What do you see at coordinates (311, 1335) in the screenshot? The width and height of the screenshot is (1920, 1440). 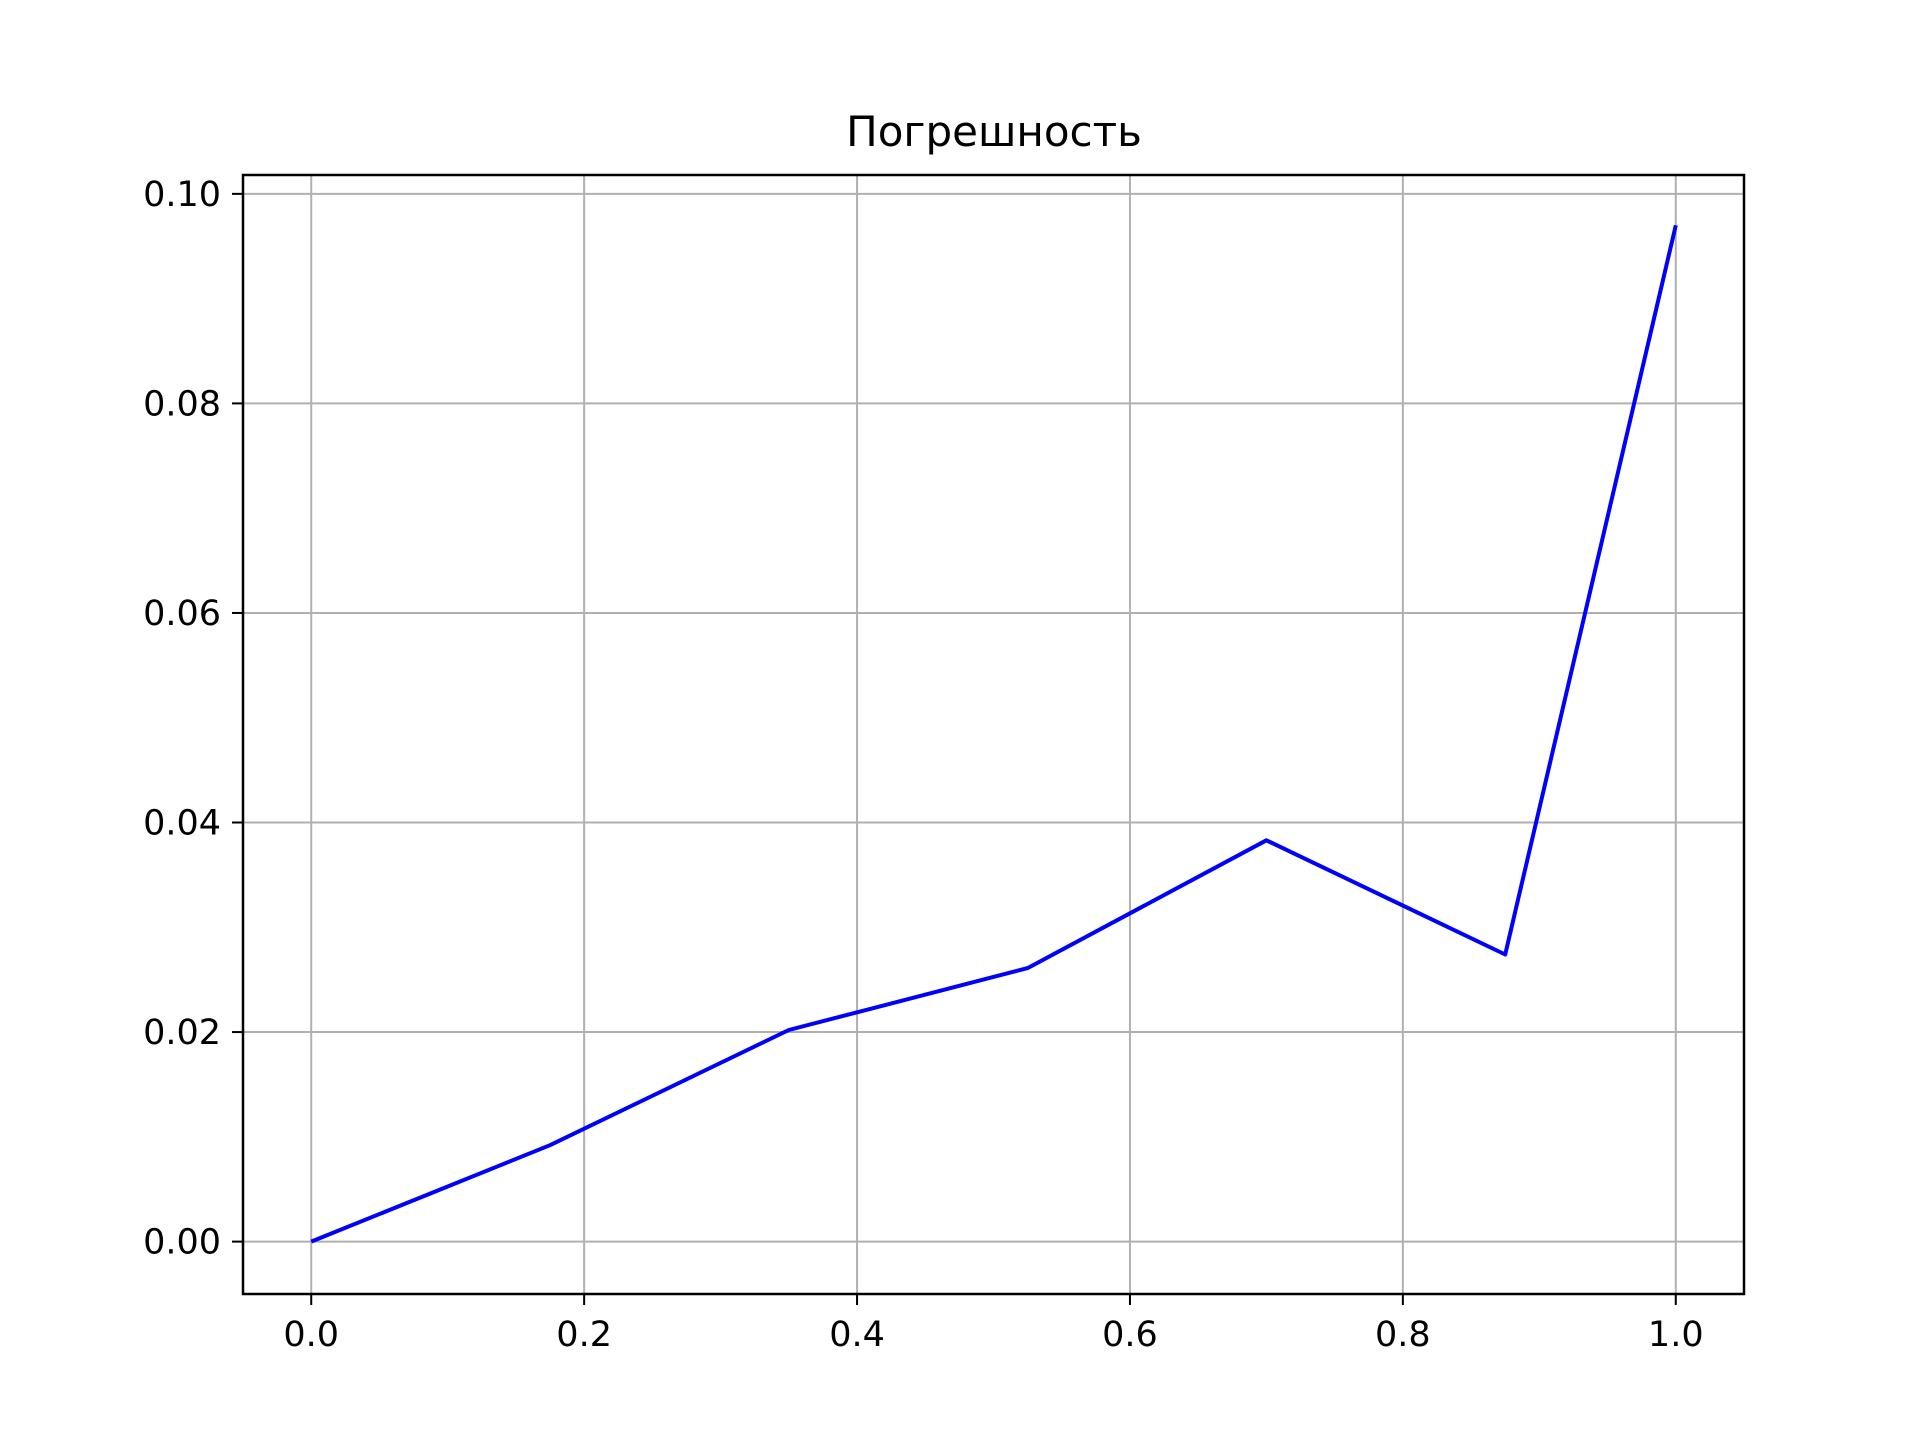 I see `x-tick-label: 0.0` at bounding box center [311, 1335].